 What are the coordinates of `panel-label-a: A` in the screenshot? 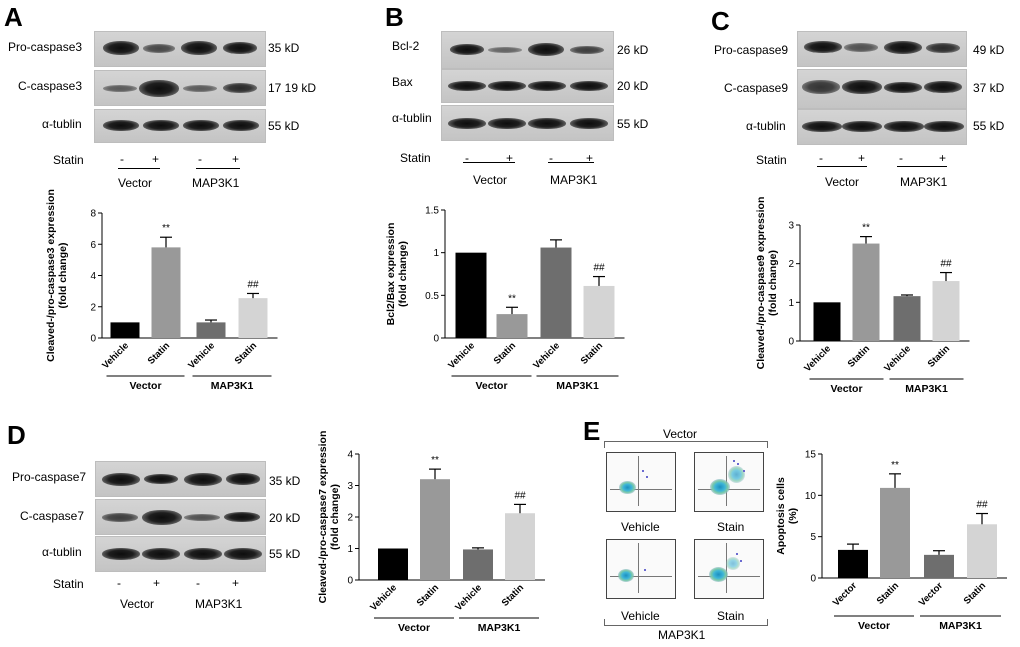 It's located at (13, 17).